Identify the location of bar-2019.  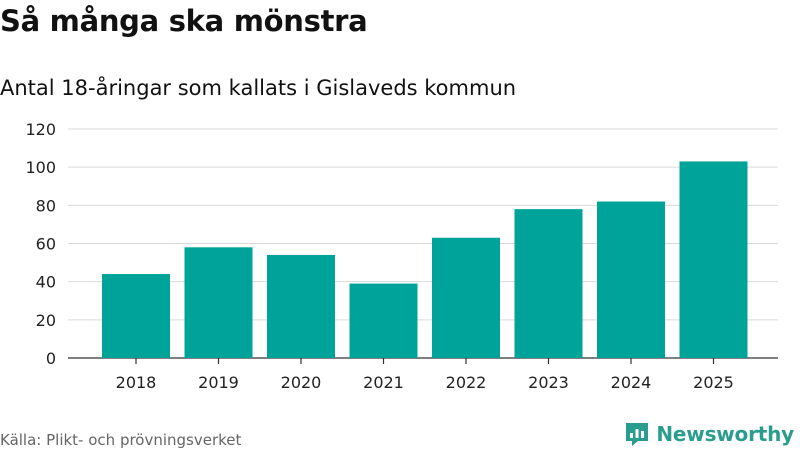
(218, 302).